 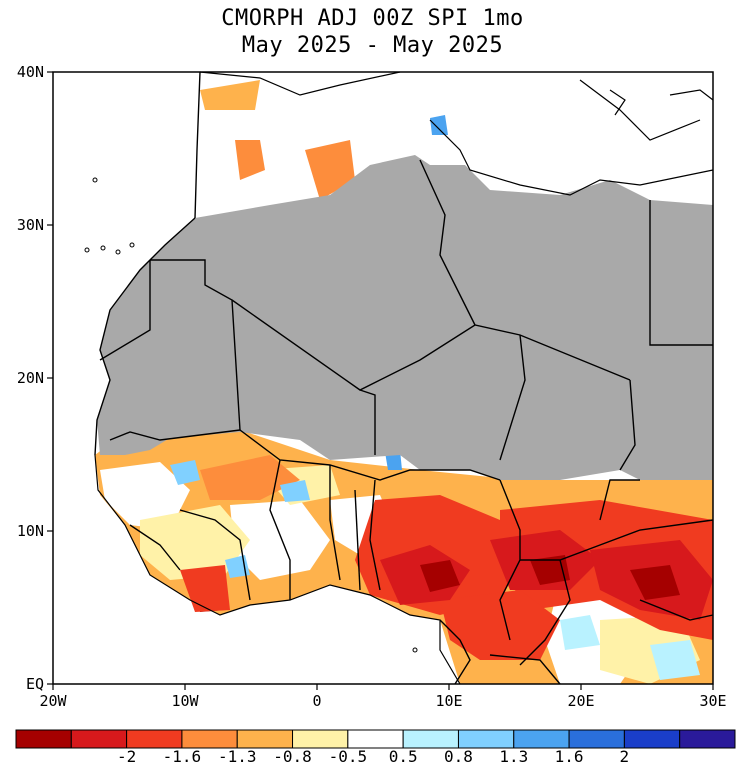 What do you see at coordinates (449, 701) in the screenshot?
I see `lon-tick-label: 10E` at bounding box center [449, 701].